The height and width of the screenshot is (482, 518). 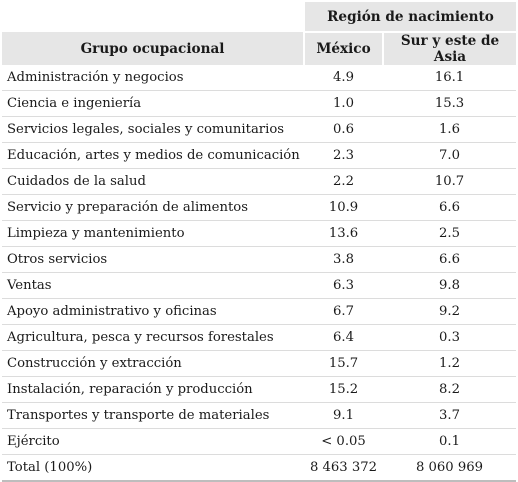 I want to click on cell-mexico: 15.7, so click(x=343, y=363).